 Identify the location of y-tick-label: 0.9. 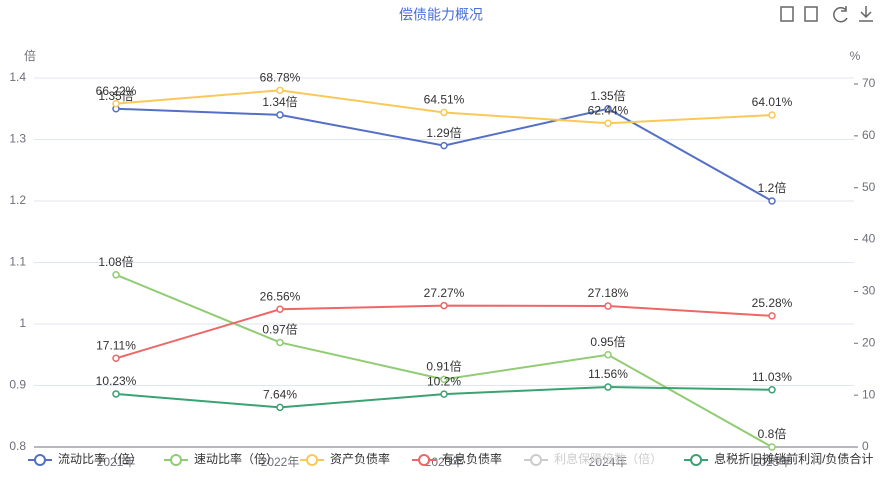
(17, 385).